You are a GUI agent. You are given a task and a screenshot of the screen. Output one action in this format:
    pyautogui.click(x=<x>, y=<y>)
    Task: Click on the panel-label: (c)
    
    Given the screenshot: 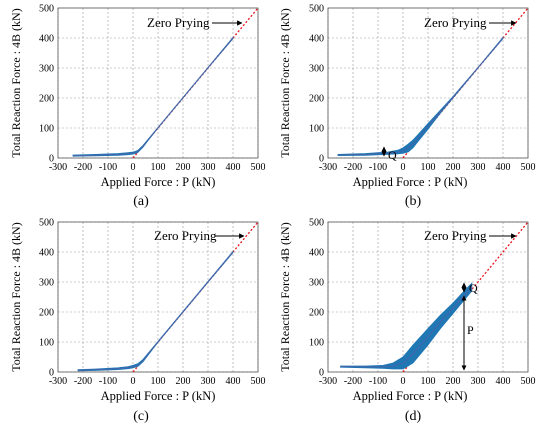 What is the action you would take?
    pyautogui.click(x=141, y=416)
    